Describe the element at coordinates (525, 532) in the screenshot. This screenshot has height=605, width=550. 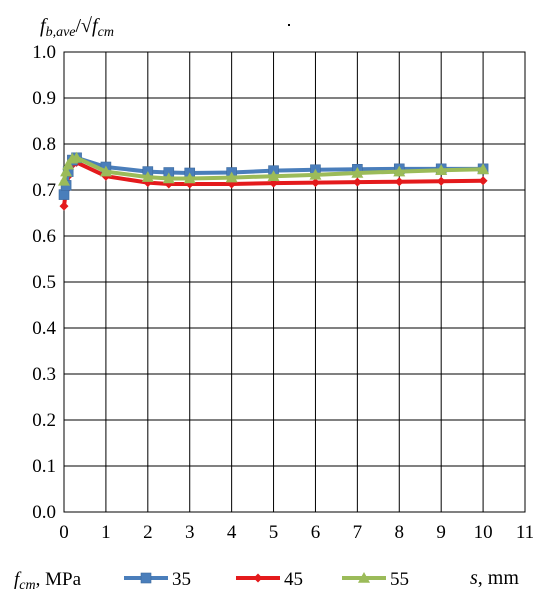
I see `x-tick-label: 11` at that location.